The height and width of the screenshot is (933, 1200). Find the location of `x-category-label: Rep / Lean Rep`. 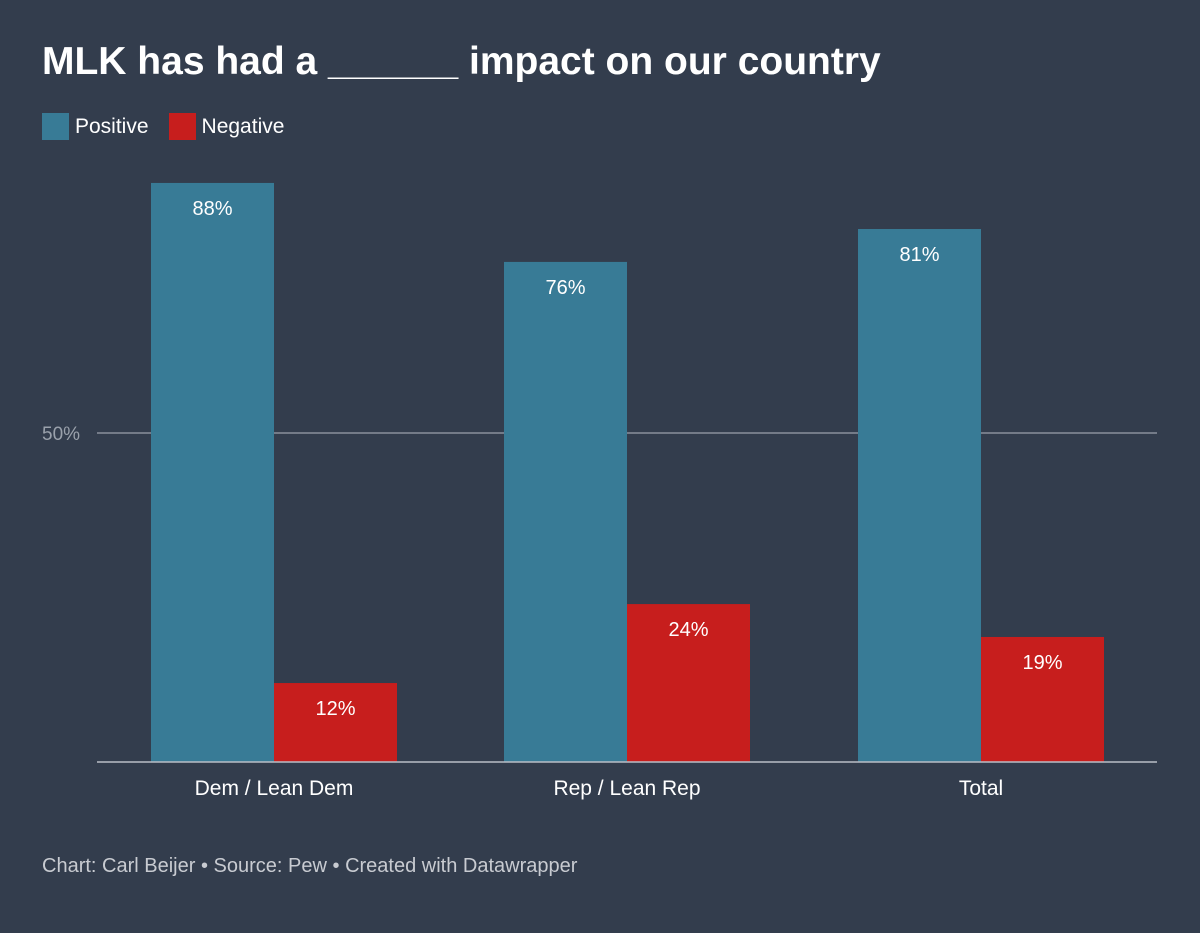

x-category-label: Rep / Lean Rep is located at coordinates (626, 788).